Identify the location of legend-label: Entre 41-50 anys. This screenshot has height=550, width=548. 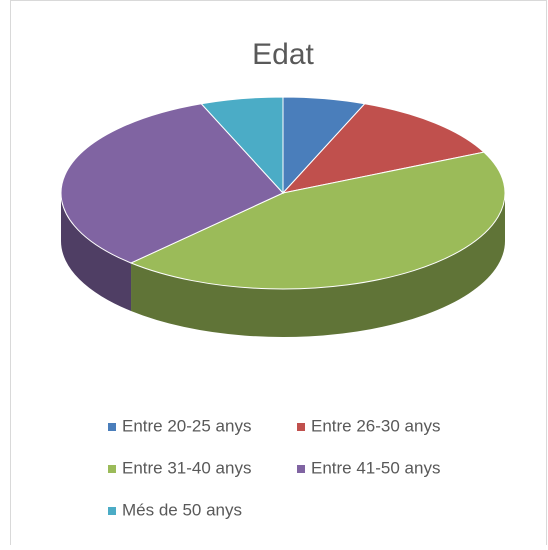
(375, 467).